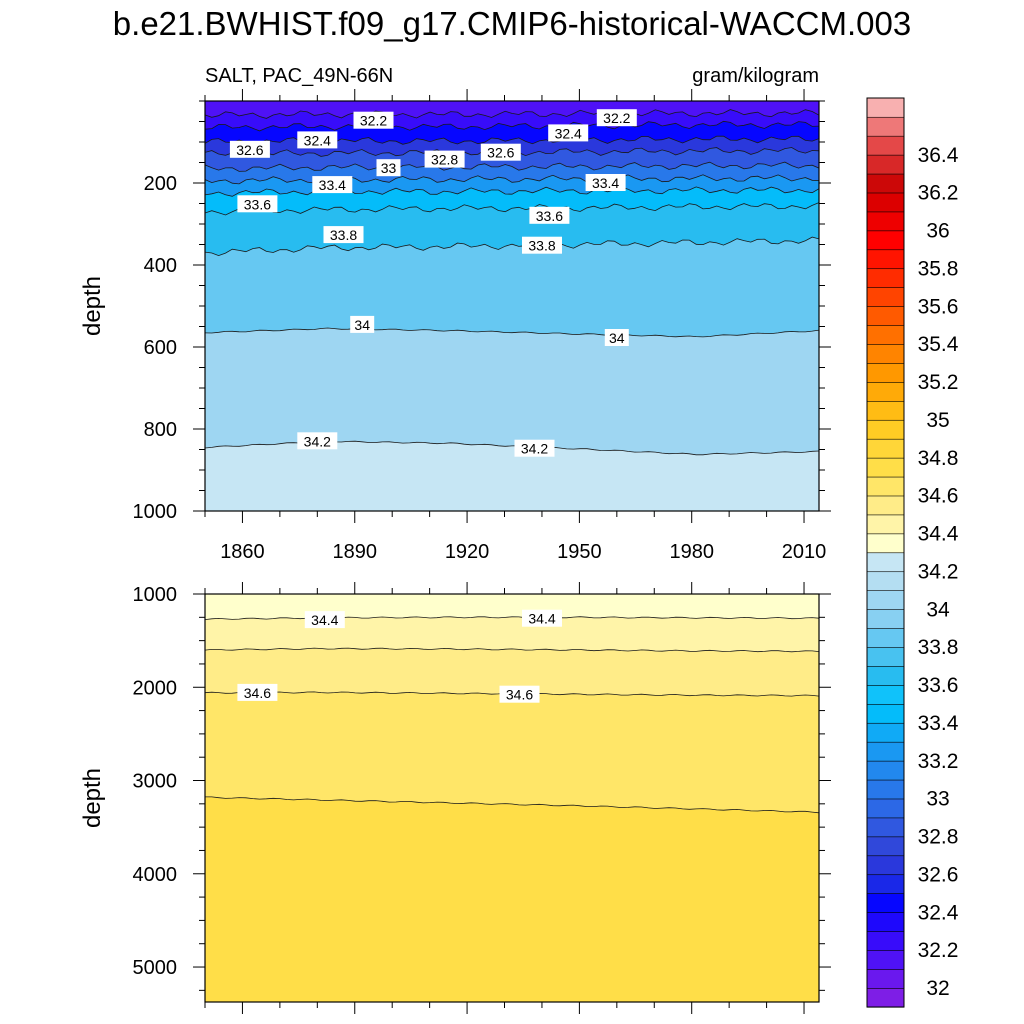 The height and width of the screenshot is (1024, 1024). What do you see at coordinates (885, 316) in the screenshot?
I see `colorbar-box-35.5` at bounding box center [885, 316].